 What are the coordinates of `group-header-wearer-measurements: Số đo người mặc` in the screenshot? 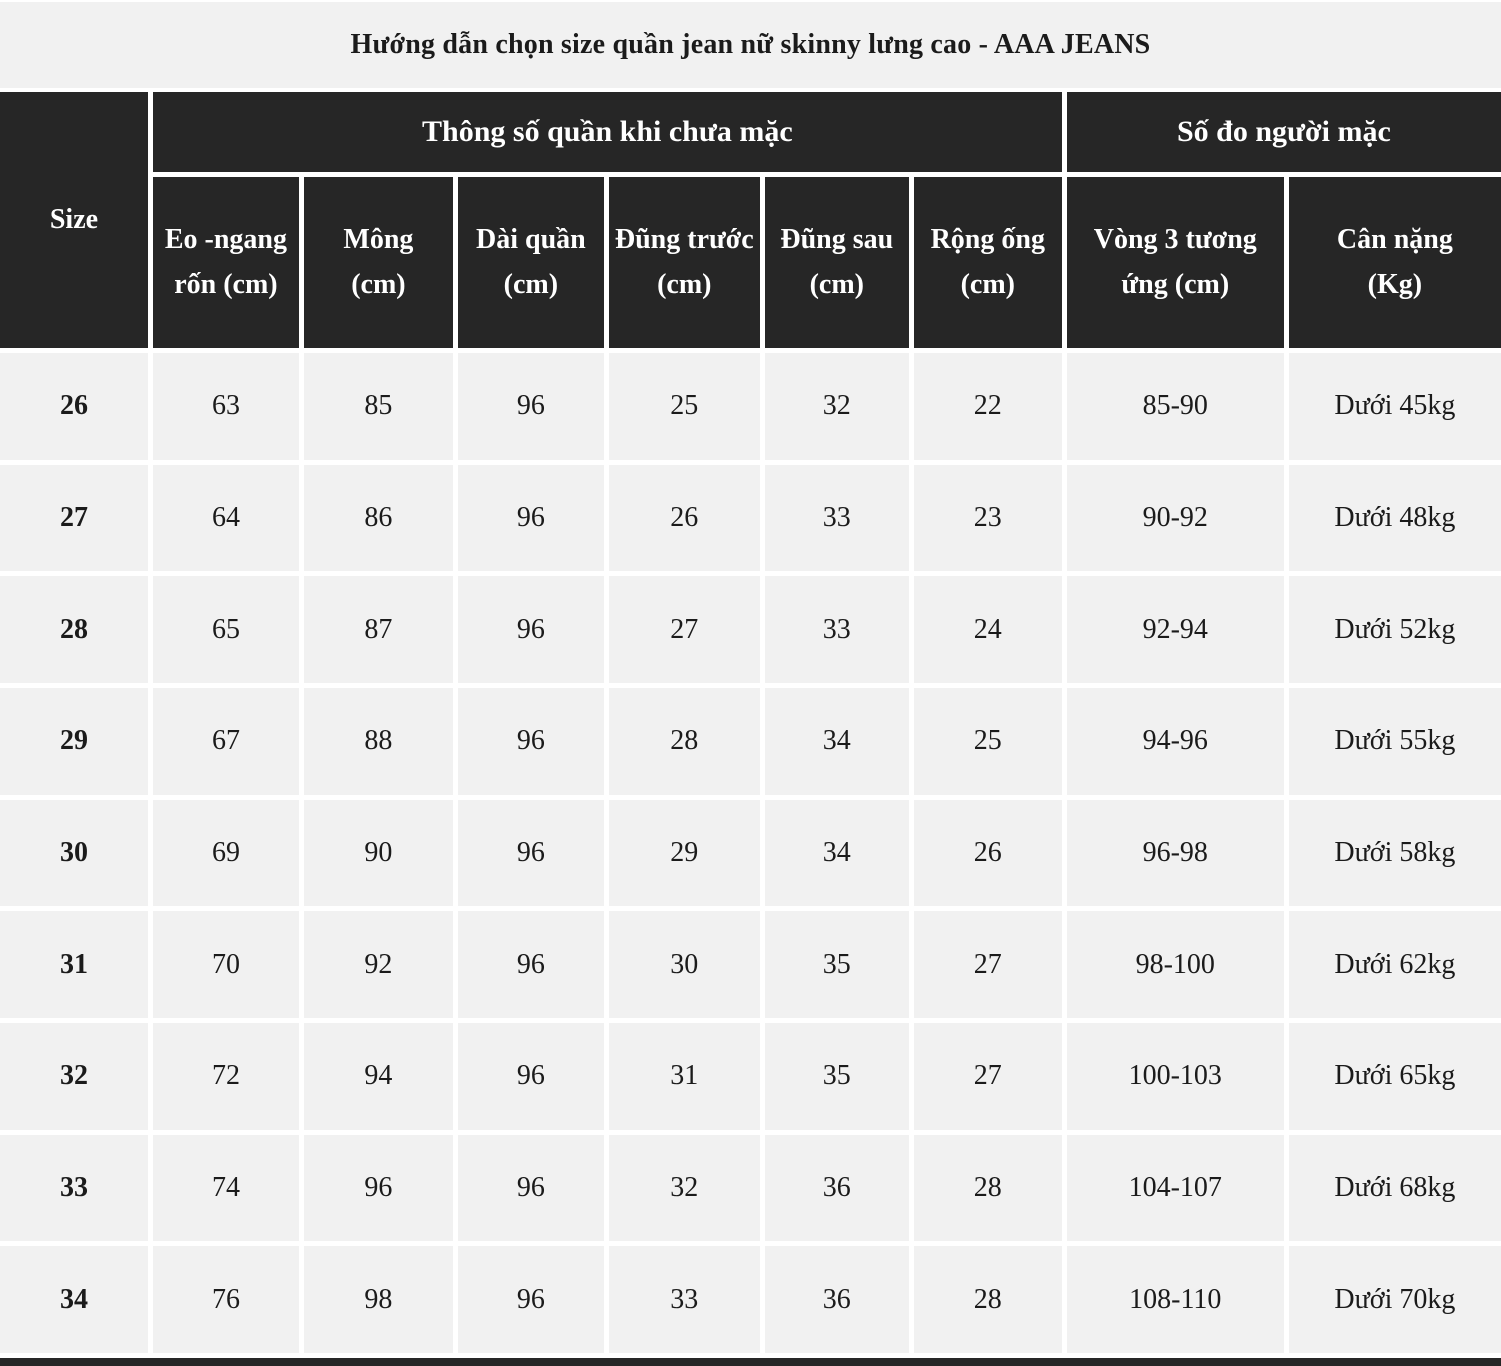 It's located at (1283, 132).